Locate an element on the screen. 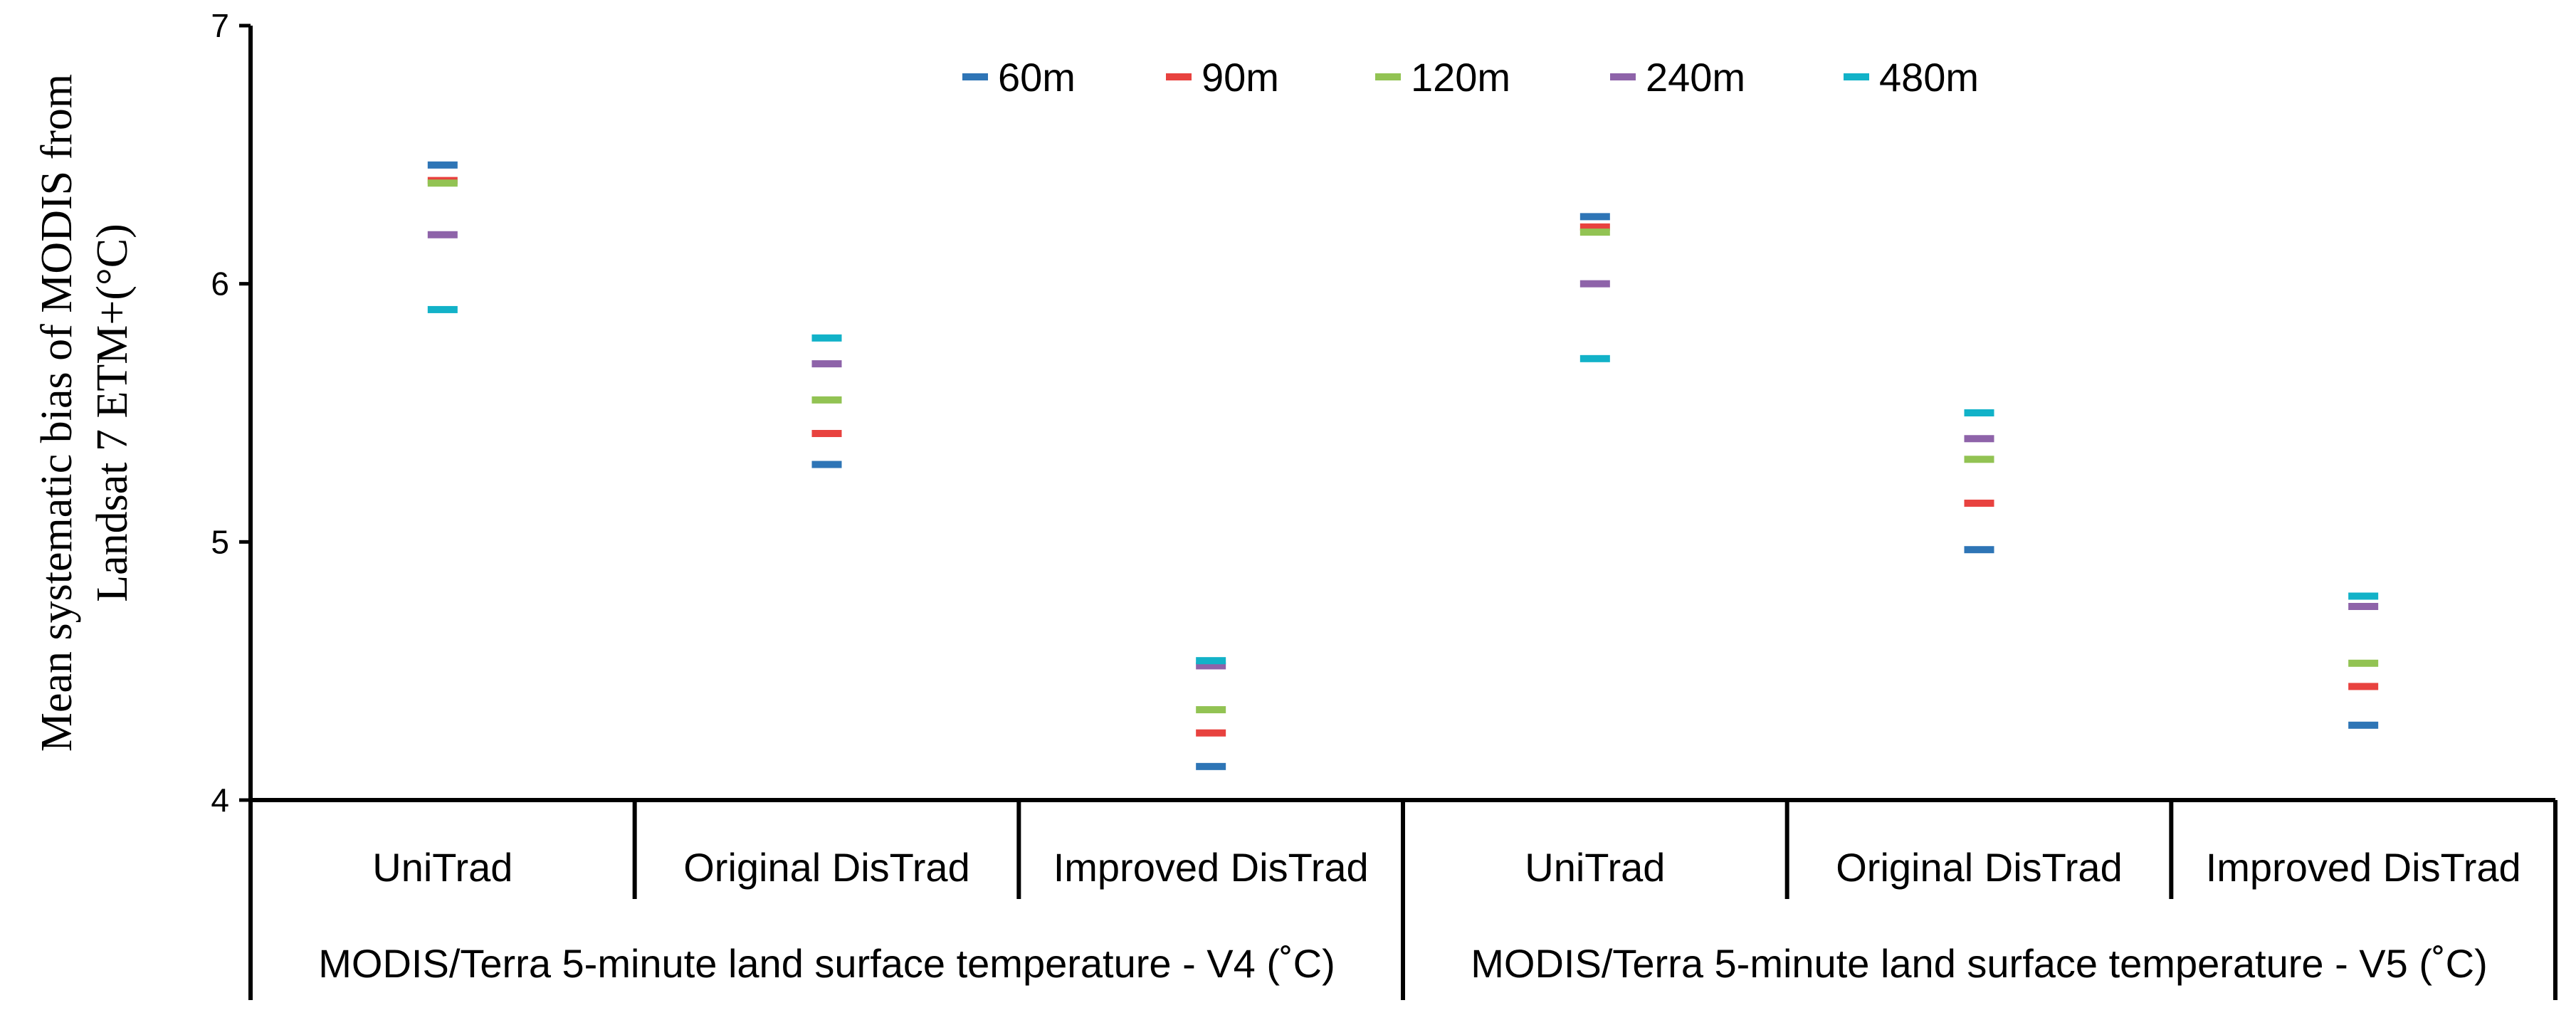  y-tick-label: 6 is located at coordinates (220, 284).